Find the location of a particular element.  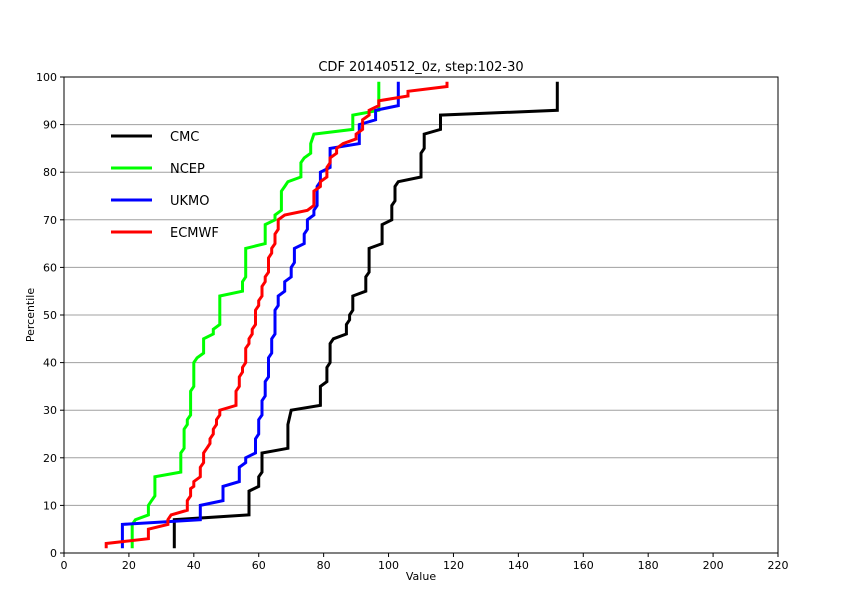

x-tick-label: 0 is located at coordinates (64, 565).